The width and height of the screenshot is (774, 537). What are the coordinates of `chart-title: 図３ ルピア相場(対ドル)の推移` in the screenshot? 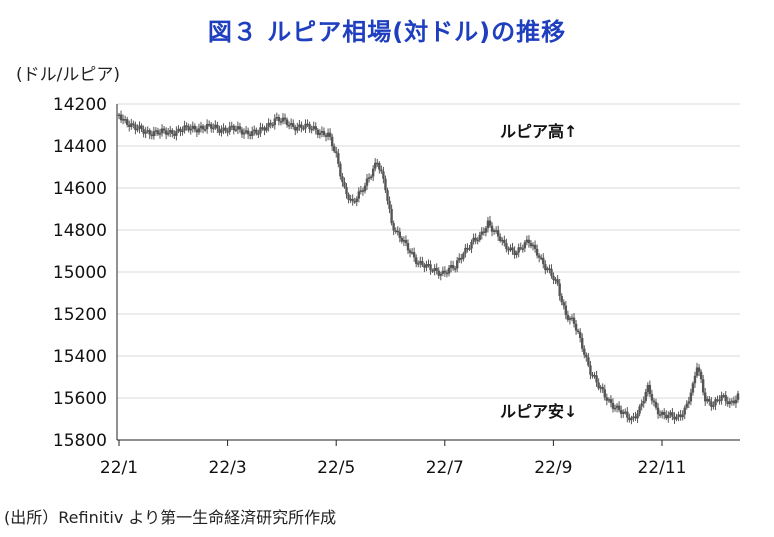 It's located at (387, 32).